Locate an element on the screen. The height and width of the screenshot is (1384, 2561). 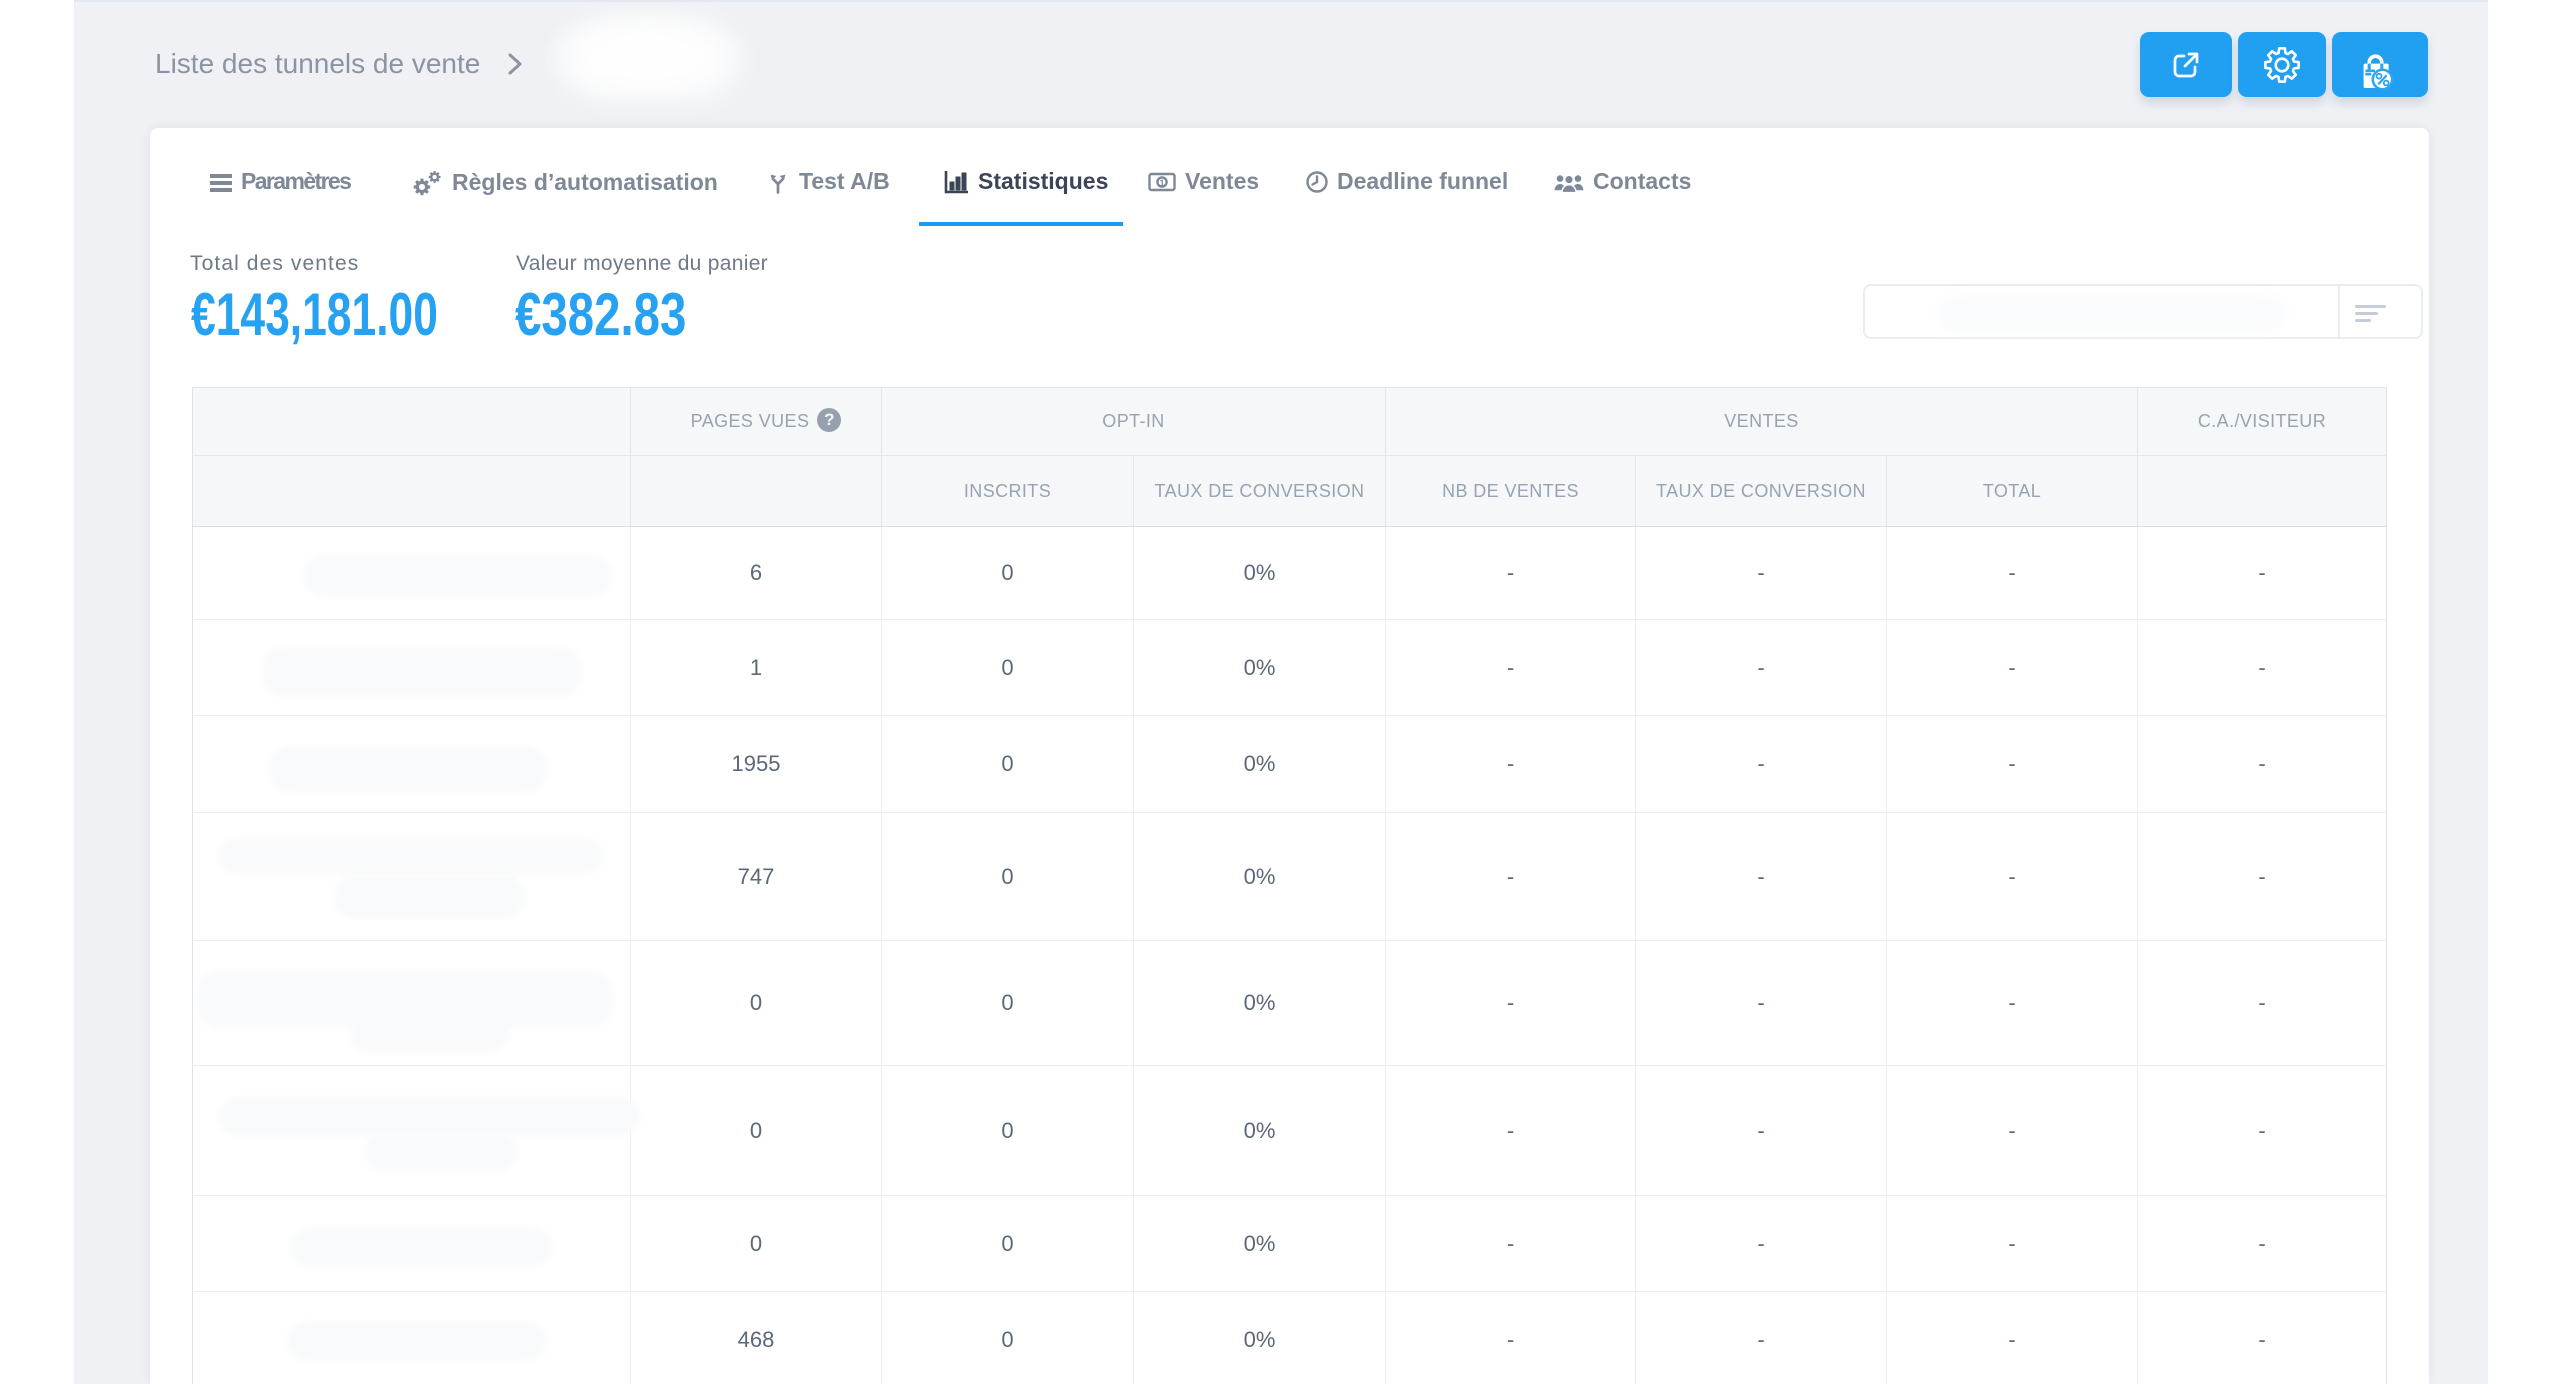
svg-text: 1 is located at coordinates (1161, 182).